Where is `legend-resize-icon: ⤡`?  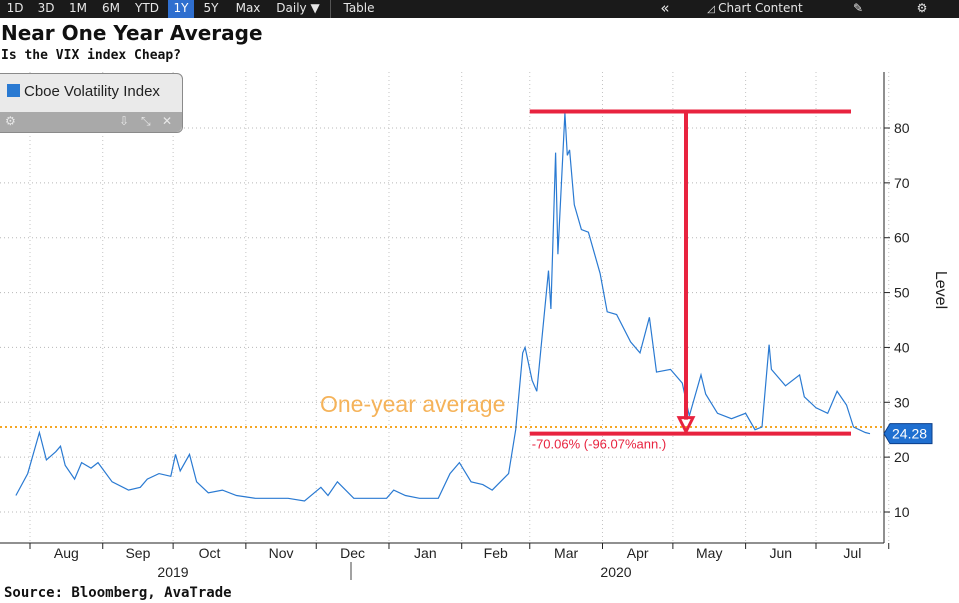 legend-resize-icon: ⤡ is located at coordinates (146, 121).